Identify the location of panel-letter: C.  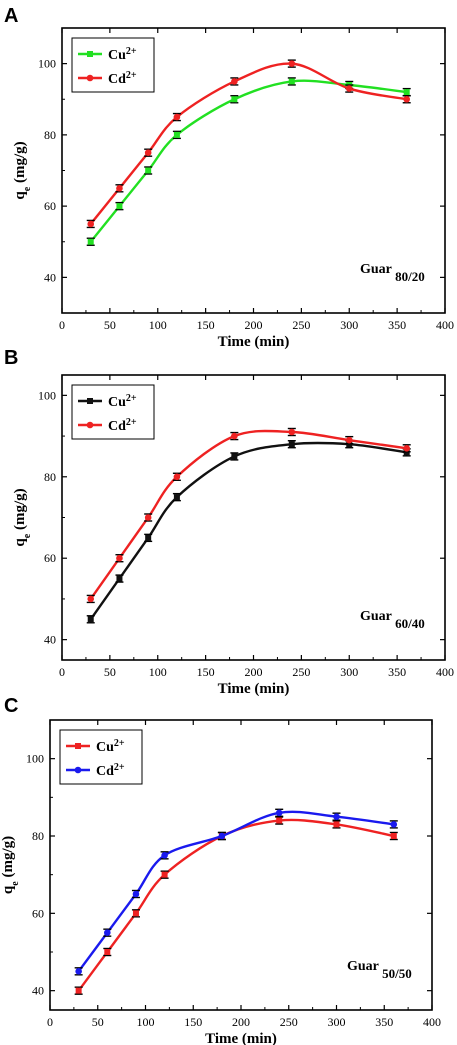
(11, 706).